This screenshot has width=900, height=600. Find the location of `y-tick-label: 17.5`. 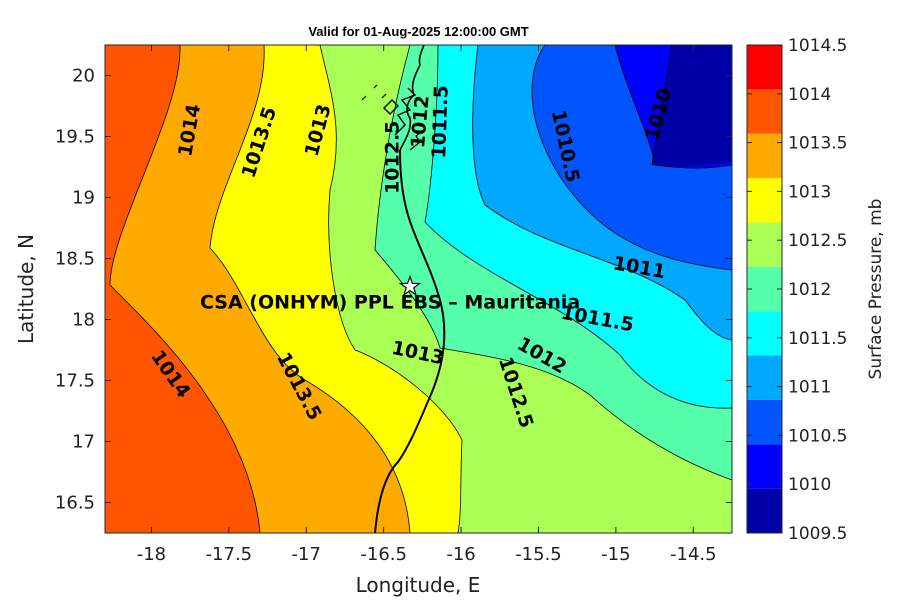

y-tick-label: 17.5 is located at coordinates (75, 381).